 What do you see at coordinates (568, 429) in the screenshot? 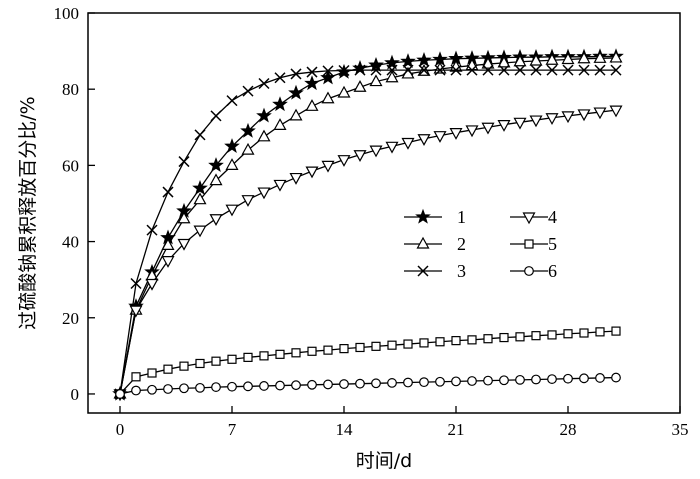
I see `x-tick-label: 28` at bounding box center [568, 429].